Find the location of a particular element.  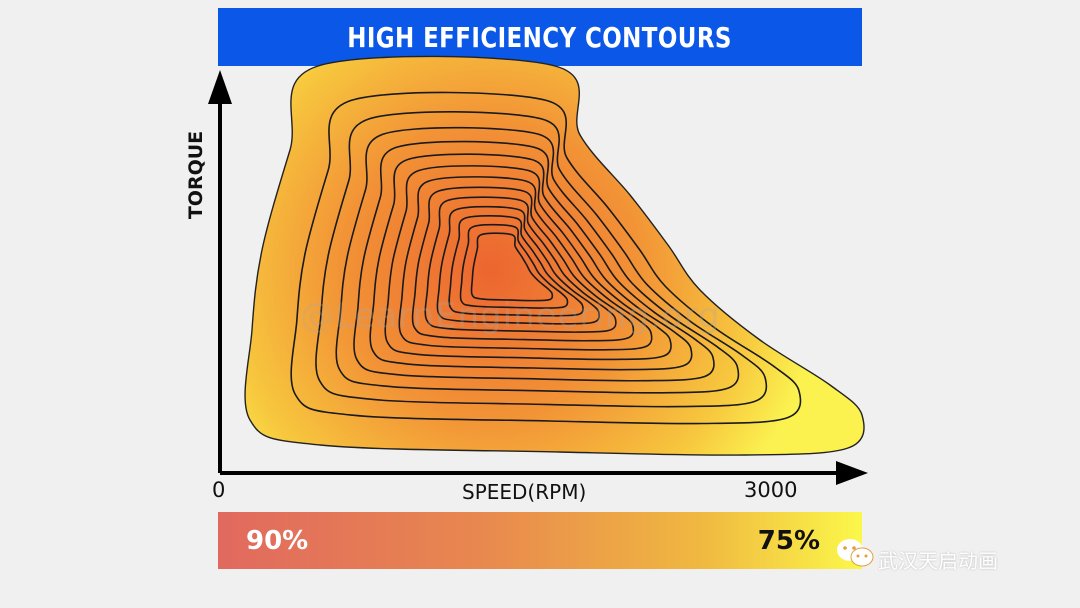

watermark-overlay: @LearnEngineering.org is located at coordinates (510, 316).